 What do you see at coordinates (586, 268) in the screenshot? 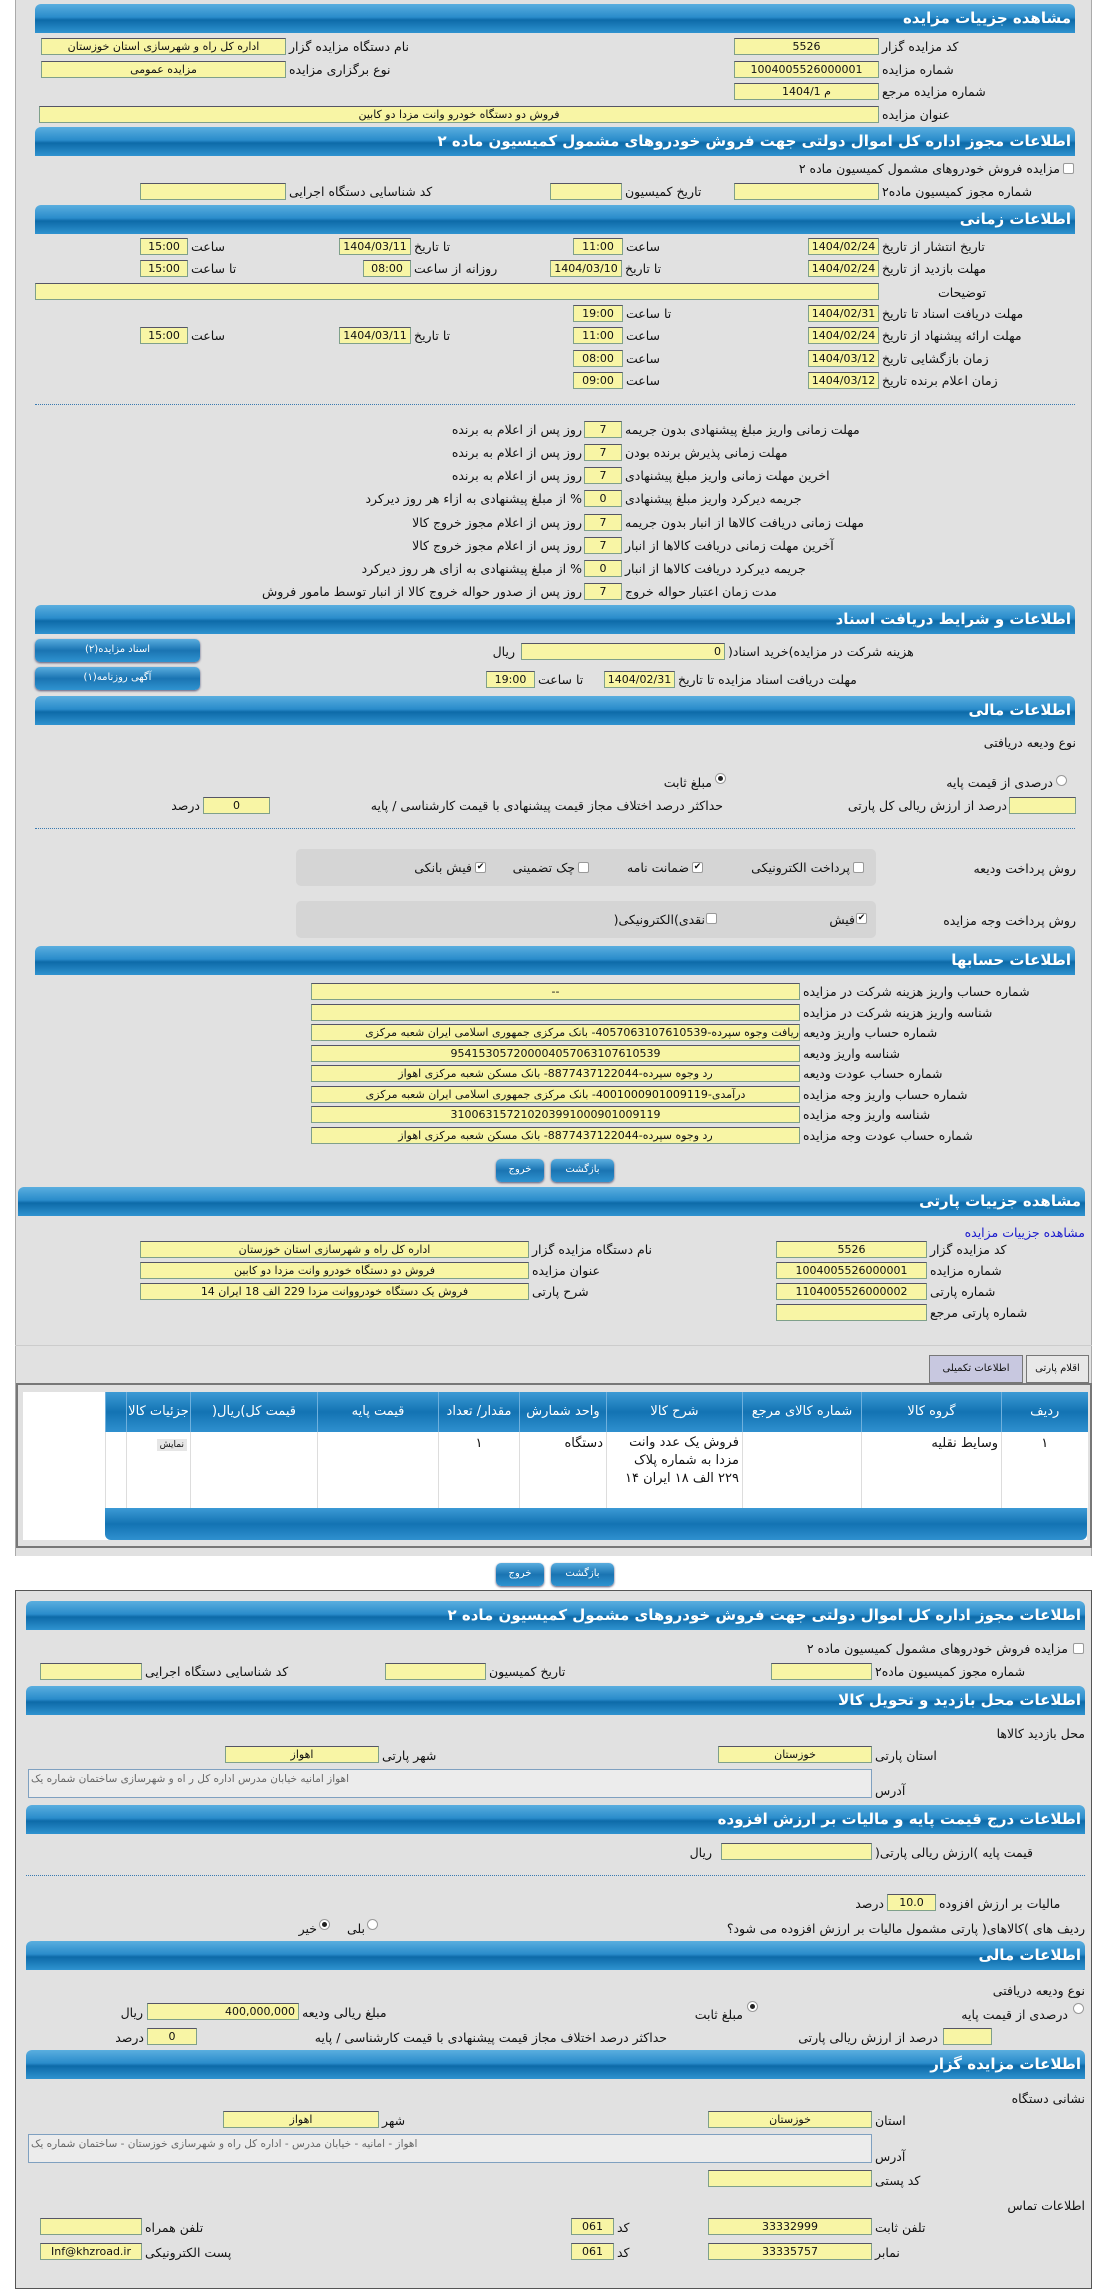
I see `visit-to-date: 1404/03/10` at bounding box center [586, 268].